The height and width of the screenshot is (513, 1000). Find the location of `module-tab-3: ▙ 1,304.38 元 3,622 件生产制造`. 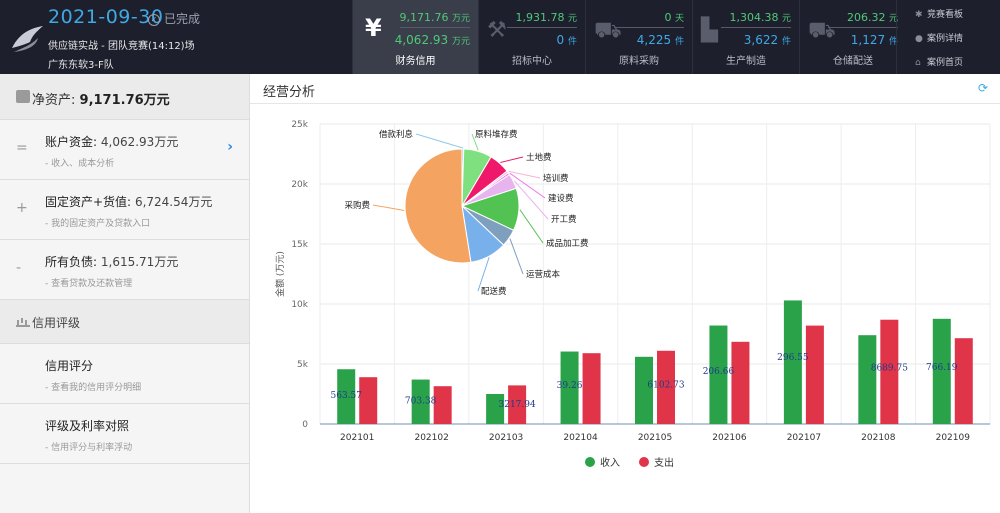

module-tab-3: ▙ 1,304.38 元 3,622 件生产制造 is located at coordinates (745, 37).